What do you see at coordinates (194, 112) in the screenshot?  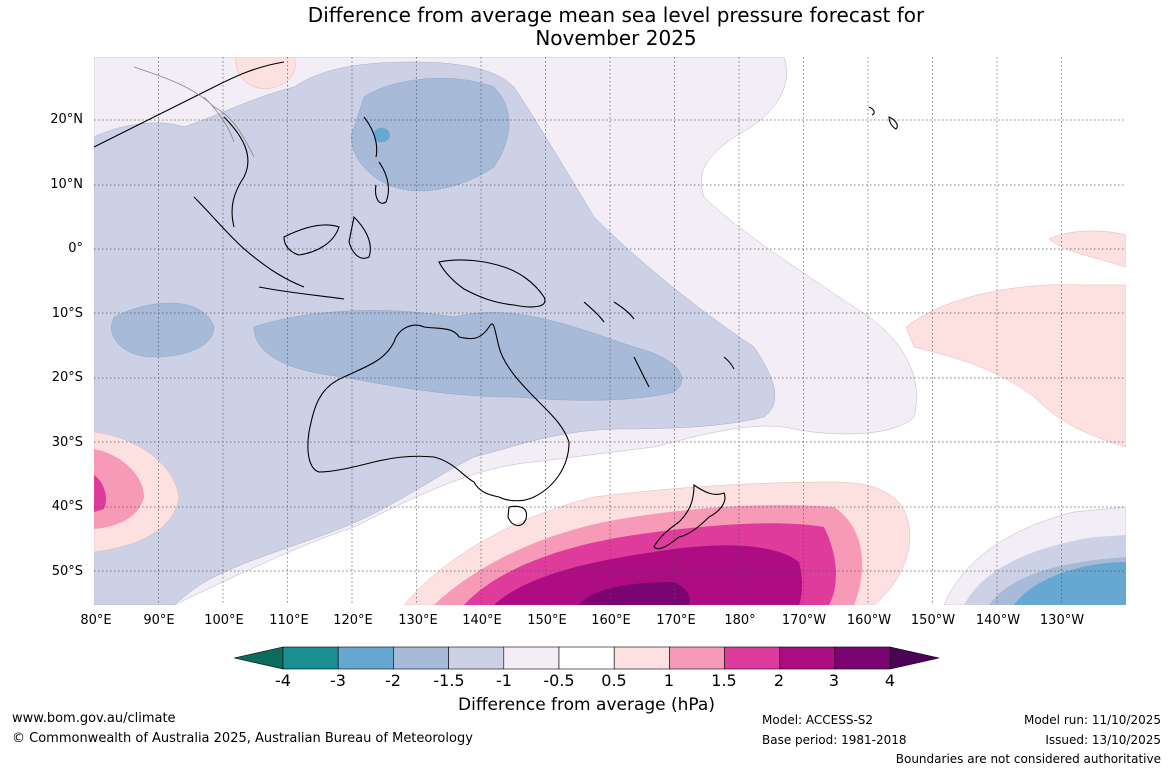 I see `country-borders` at bounding box center [194, 112].